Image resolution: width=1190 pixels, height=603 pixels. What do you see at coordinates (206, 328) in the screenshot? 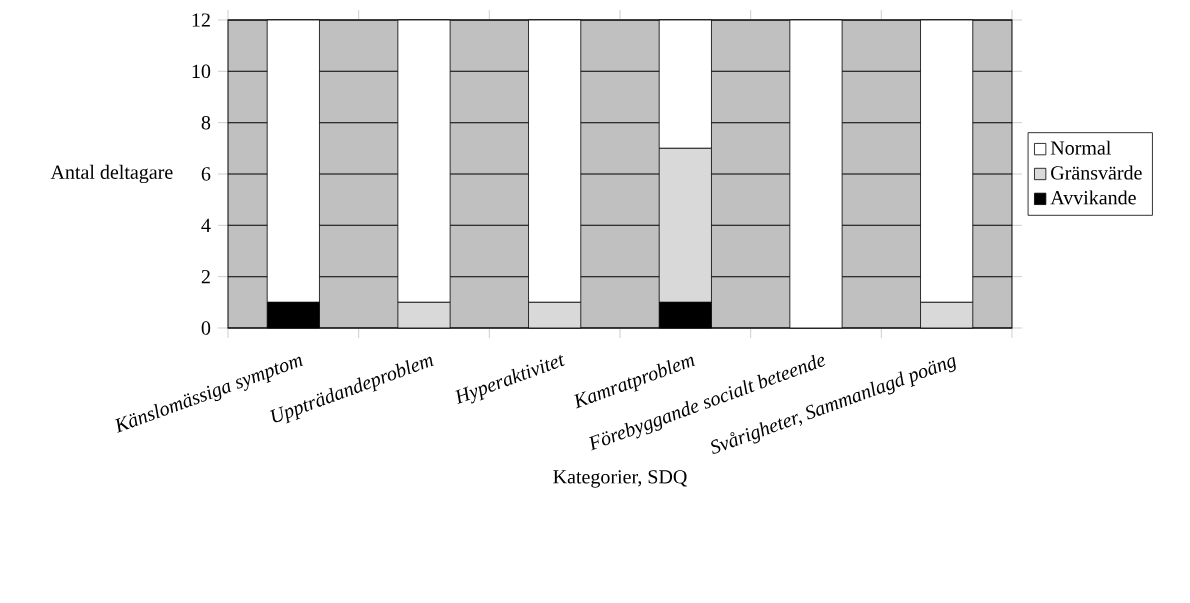
I see `y-tick-label: 0` at bounding box center [206, 328].